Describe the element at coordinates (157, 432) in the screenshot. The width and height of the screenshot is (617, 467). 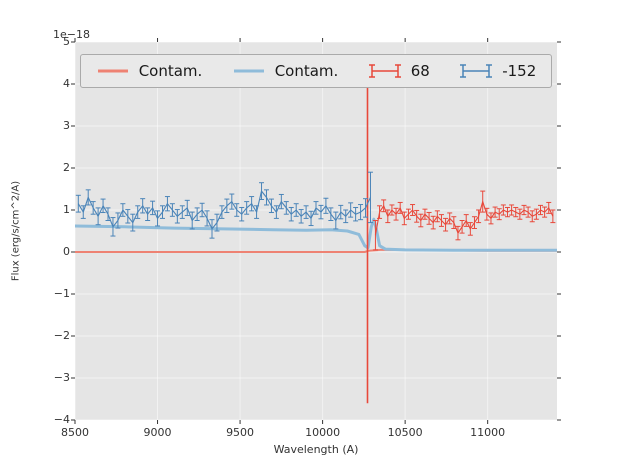
I see `x-tick-label: 9000` at that location.